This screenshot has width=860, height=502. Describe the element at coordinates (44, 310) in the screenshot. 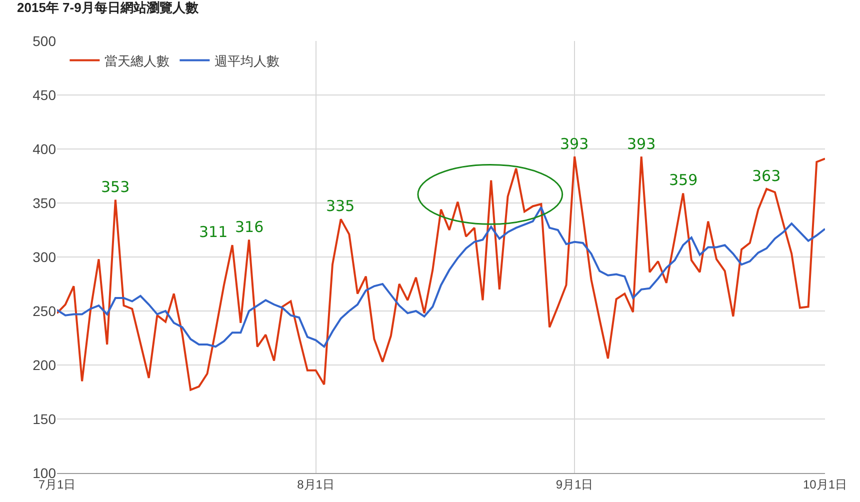

I see `y-tick-label: 250` at that location.